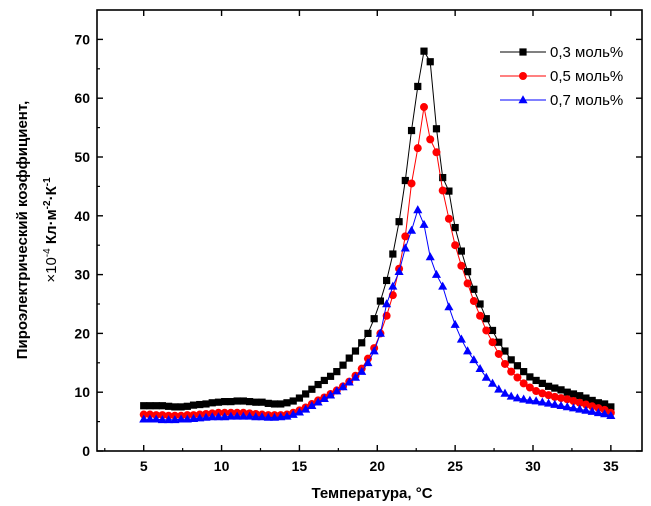 Image resolution: width=651 pixels, height=506 pixels. Describe the element at coordinates (86, 451) in the screenshot. I see `y-tick-label: 0` at that location.